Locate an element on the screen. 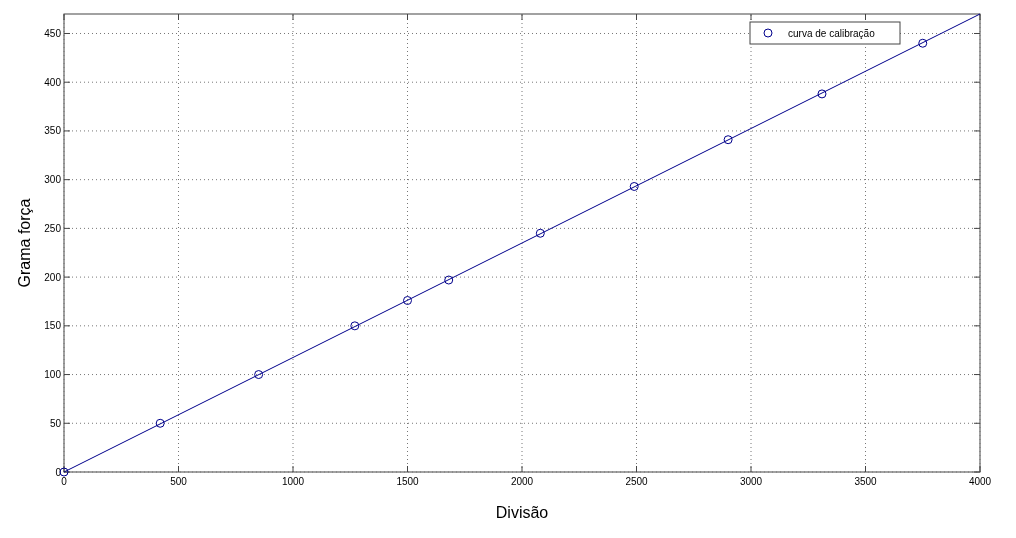 The height and width of the screenshot is (538, 1016). y-tick-label: 50 is located at coordinates (55, 423).